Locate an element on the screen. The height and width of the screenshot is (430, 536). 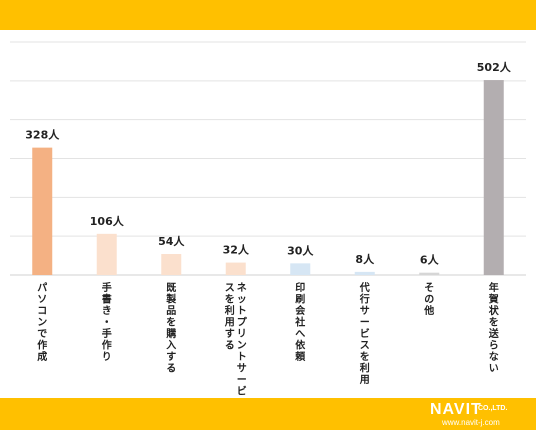
value-label-6: 6人 is located at coordinates (430, 260).